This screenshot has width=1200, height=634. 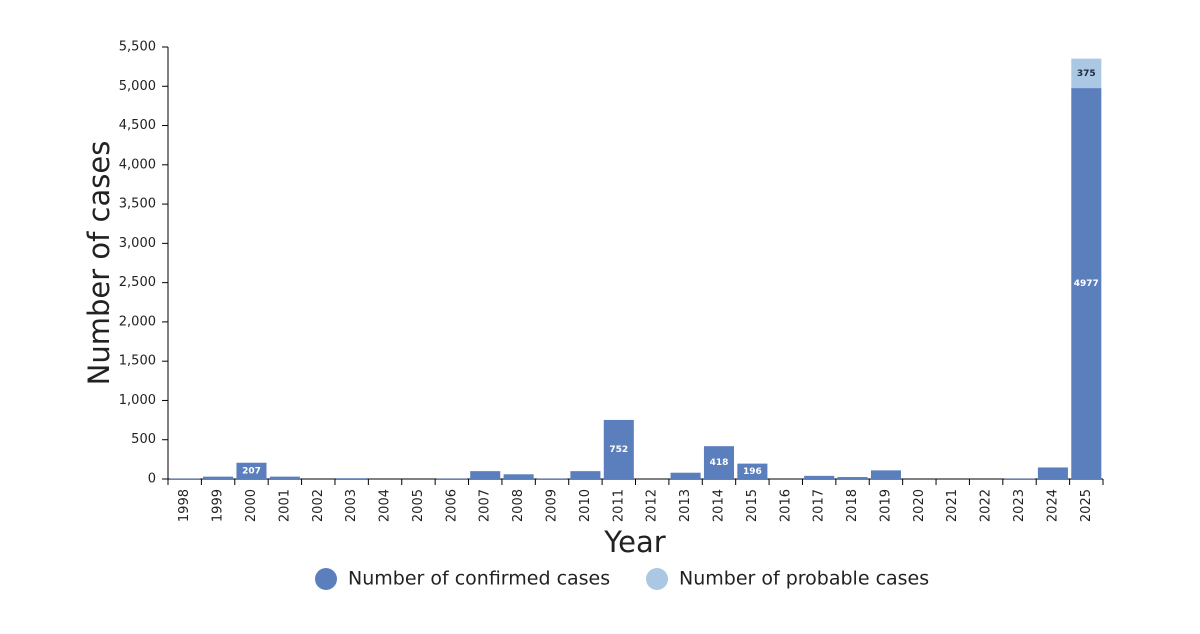 I want to click on x-tick-label: 2019, so click(x=885, y=505).